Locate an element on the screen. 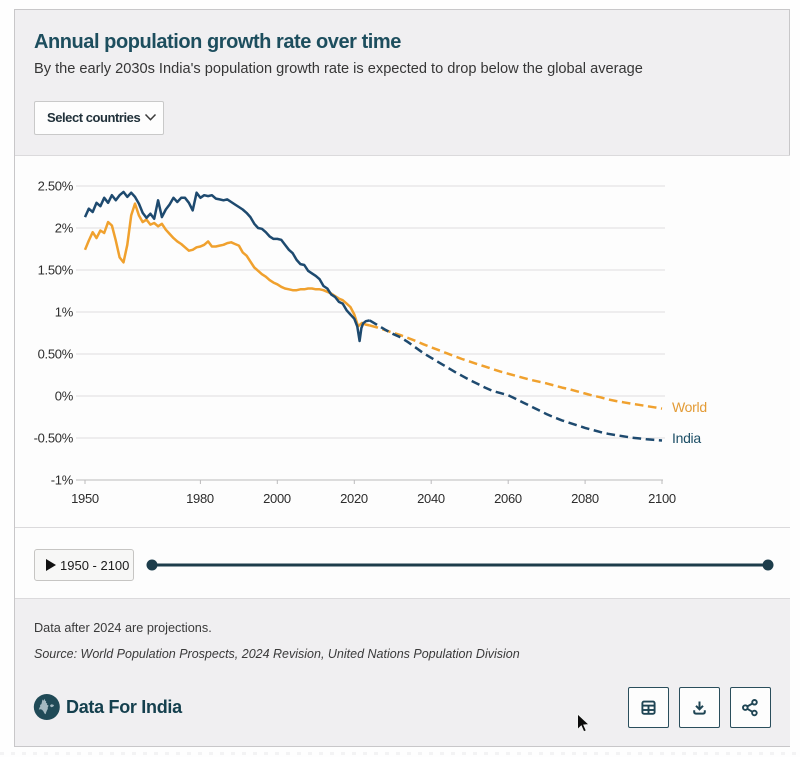 The height and width of the screenshot is (757, 800). svg-text: 2000 is located at coordinates (277, 498).